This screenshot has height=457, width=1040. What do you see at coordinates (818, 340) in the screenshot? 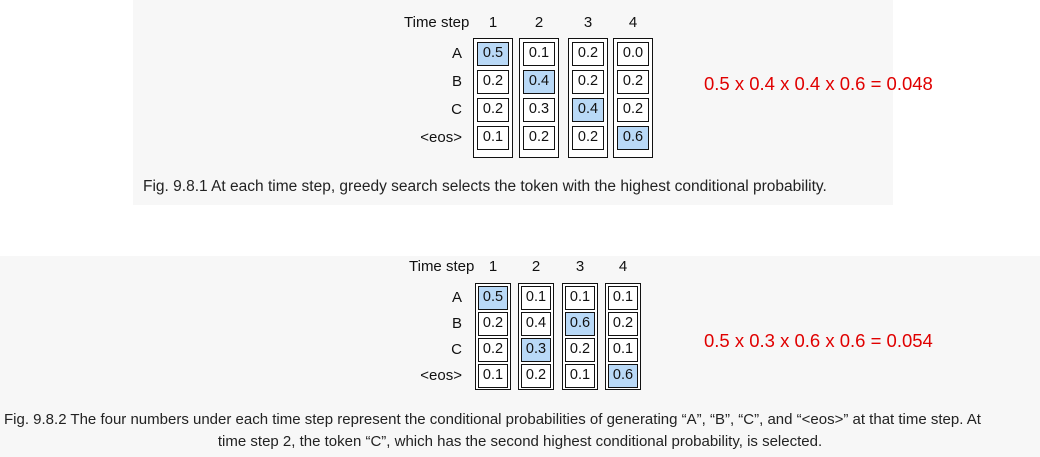
I see `equation-2: 0.5 x 0.3 x 0.6 x 0.6 = 0.054` at bounding box center [818, 340].